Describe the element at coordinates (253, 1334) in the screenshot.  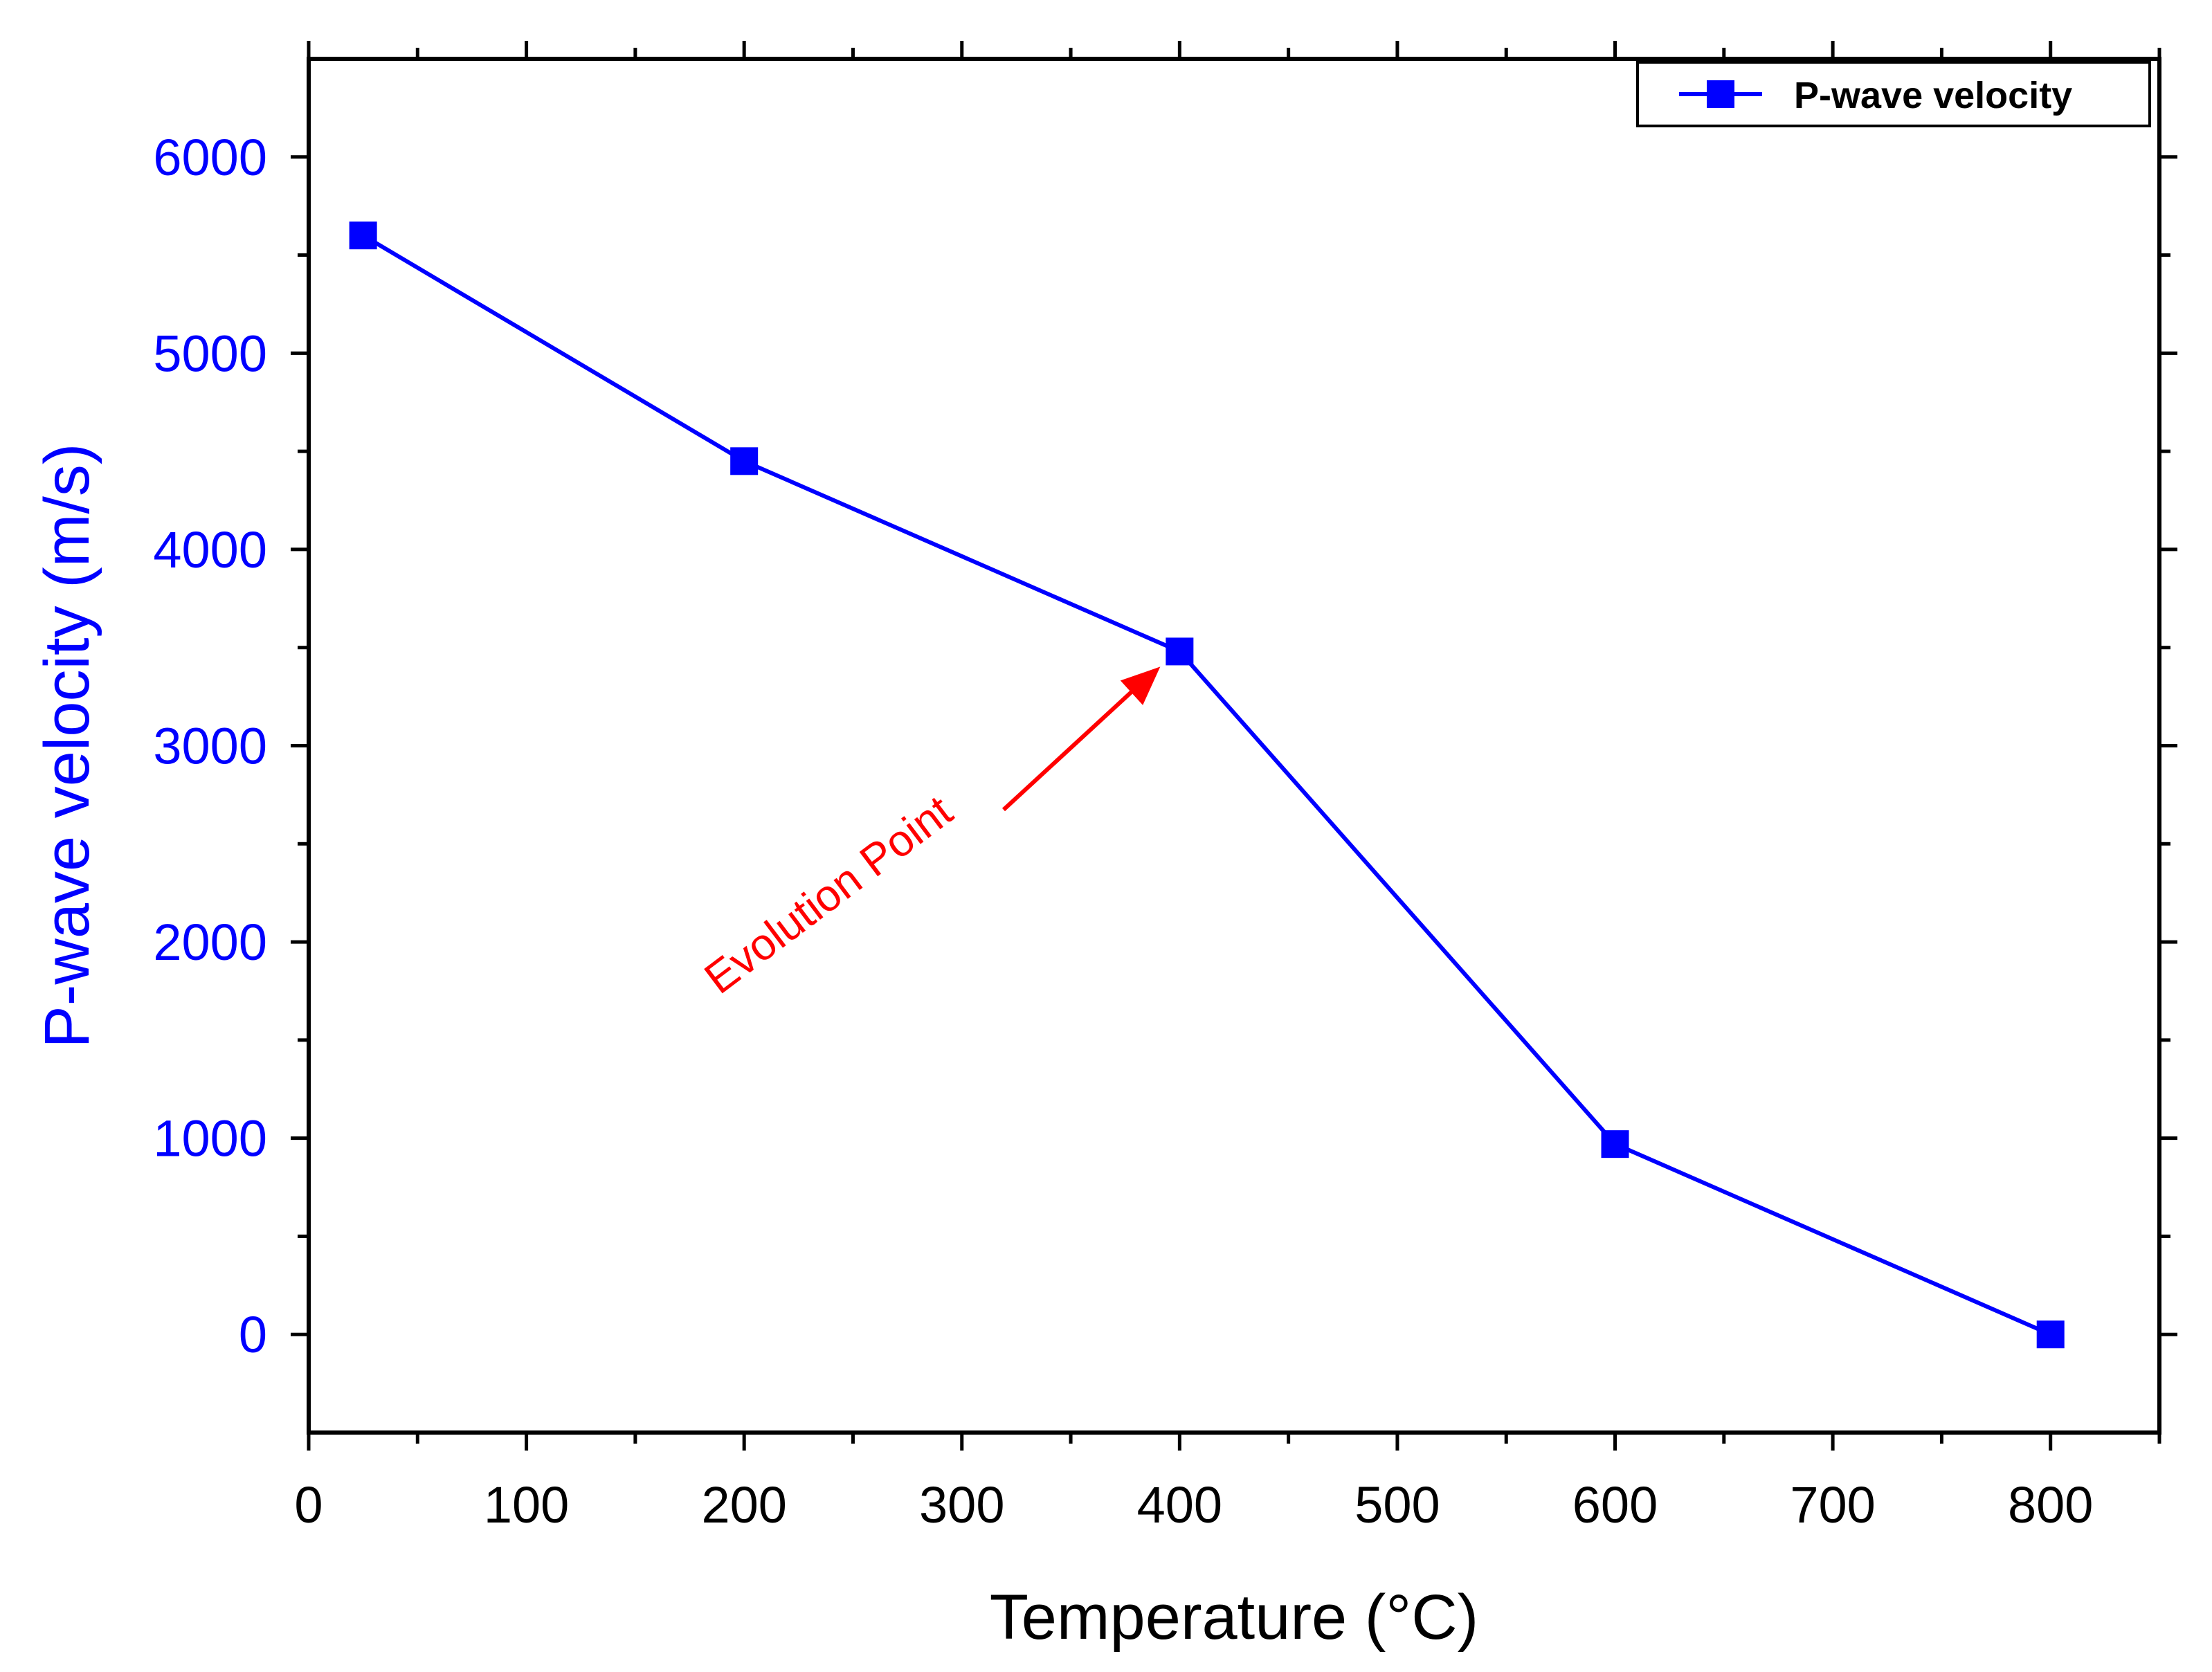
I see `y-tick-label: 0` at that location.